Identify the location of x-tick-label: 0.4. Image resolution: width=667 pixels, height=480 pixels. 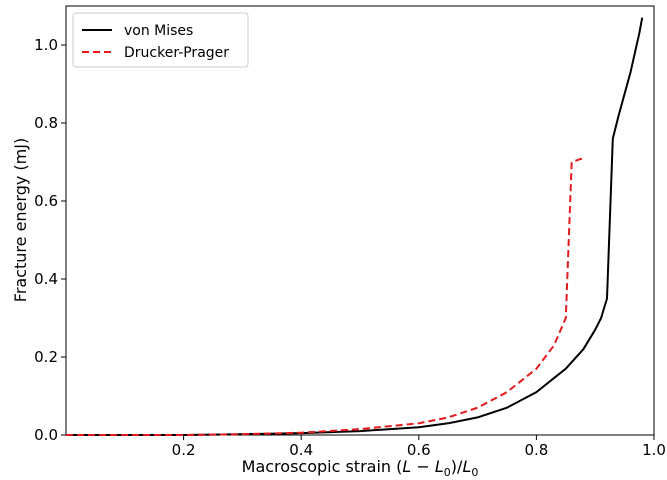
(301, 450).